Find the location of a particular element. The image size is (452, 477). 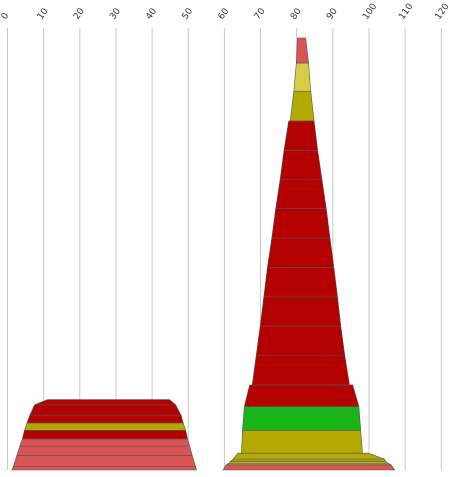

x-tick-label: 60 is located at coordinates (224, 13).